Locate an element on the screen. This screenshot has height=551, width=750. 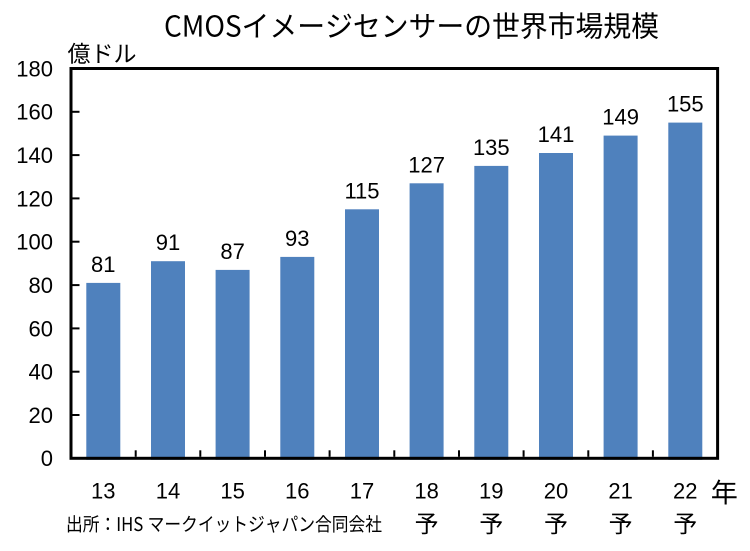
svg-text: 140 is located at coordinates (34, 155).